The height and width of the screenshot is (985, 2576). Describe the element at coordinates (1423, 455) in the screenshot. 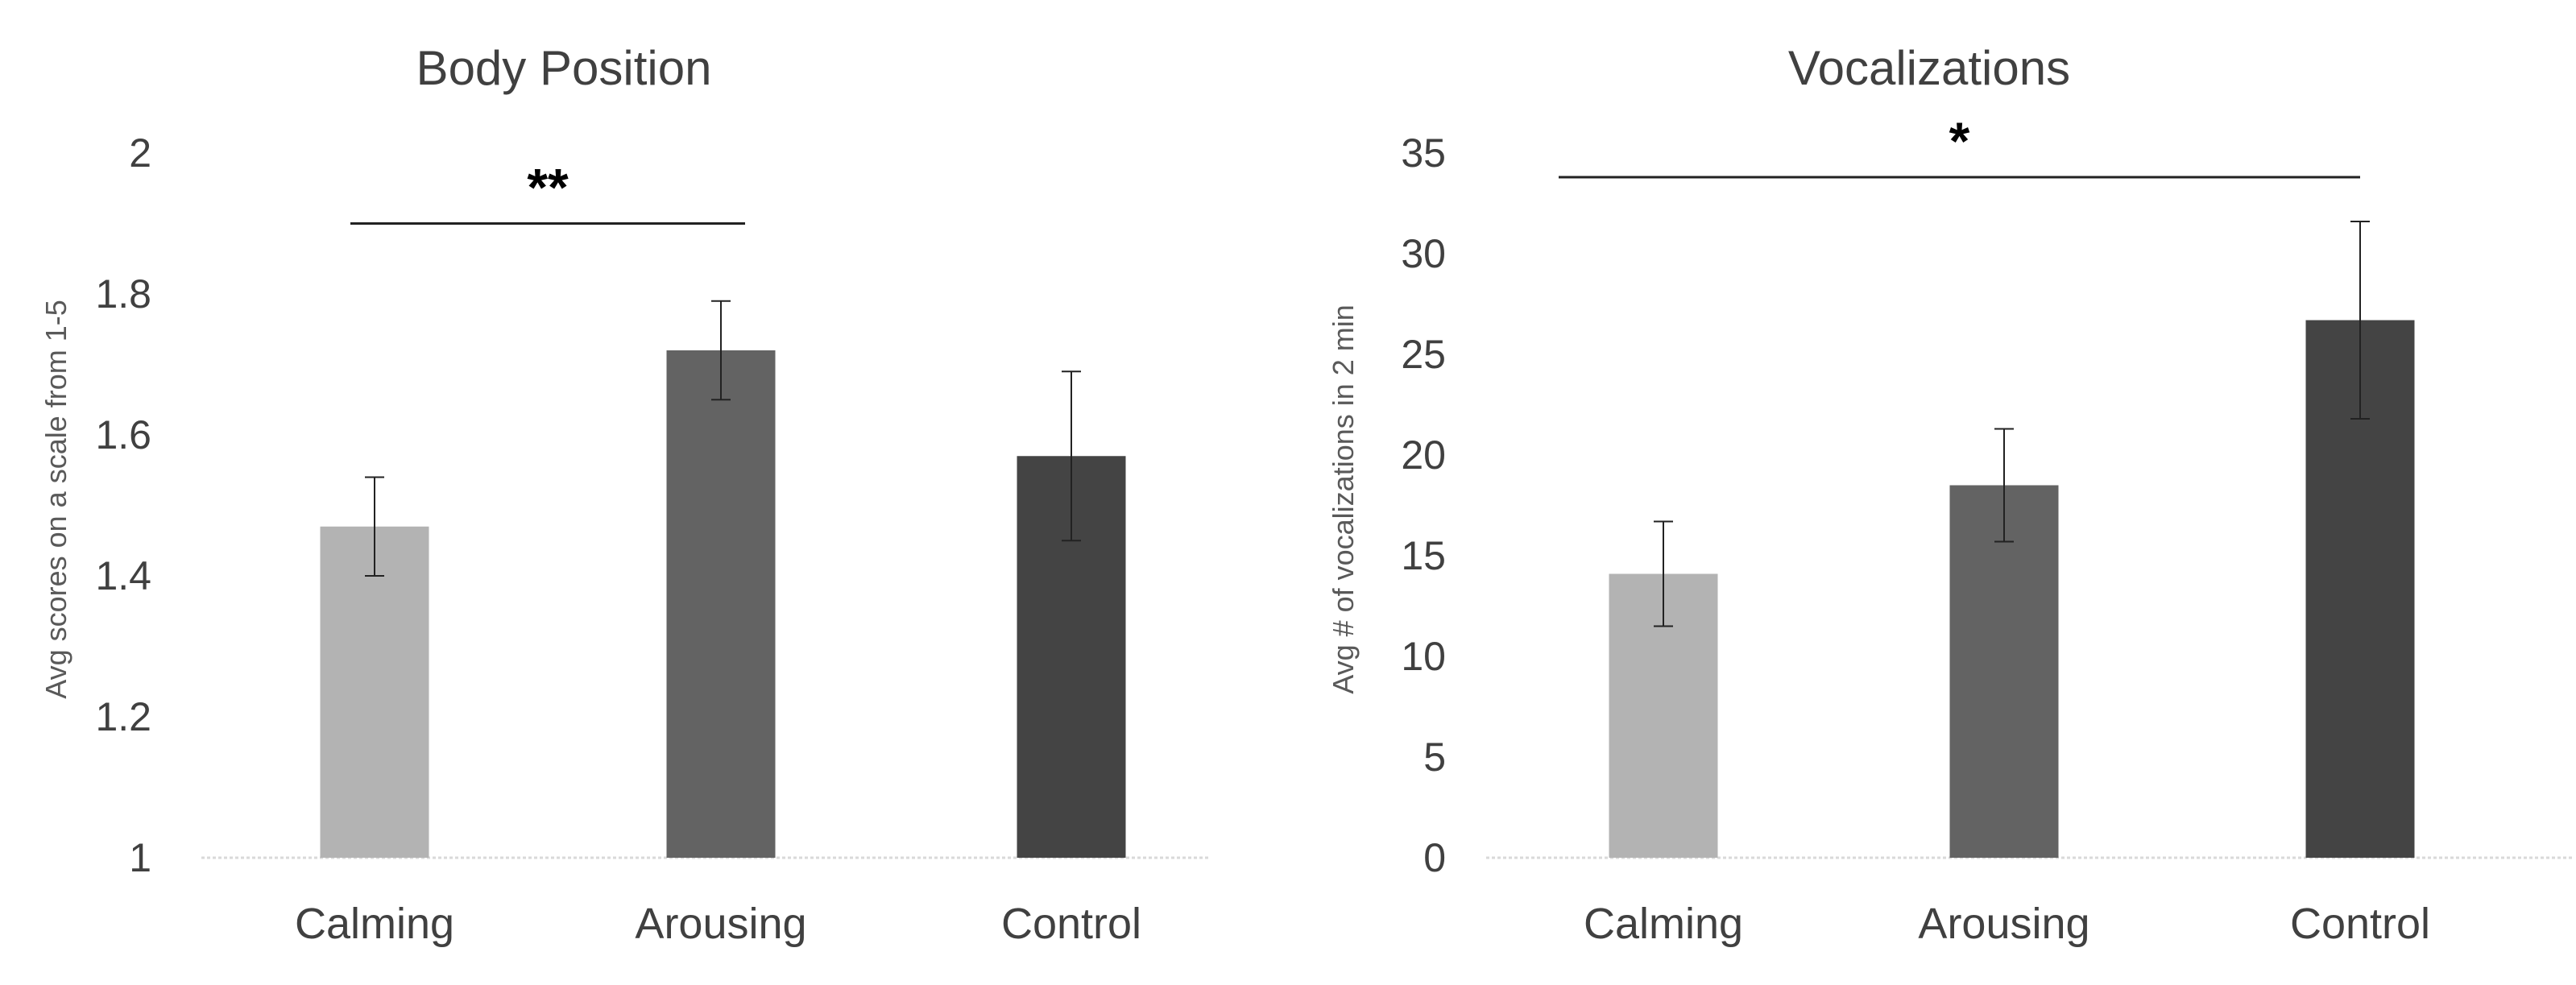

I see `y-tick-label: 20` at that location.